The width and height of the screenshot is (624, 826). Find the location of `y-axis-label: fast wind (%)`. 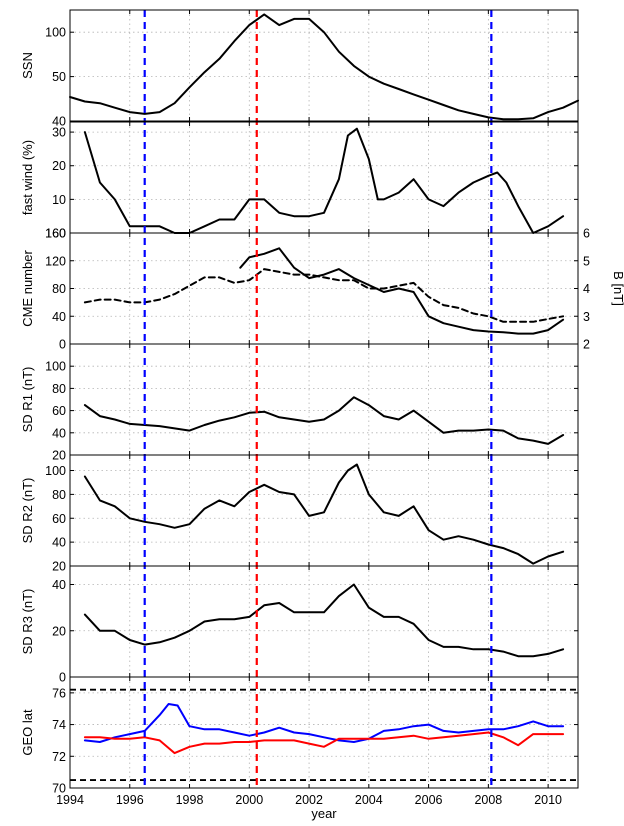

y-axis-label: fast wind (%) is located at coordinates (27, 177).